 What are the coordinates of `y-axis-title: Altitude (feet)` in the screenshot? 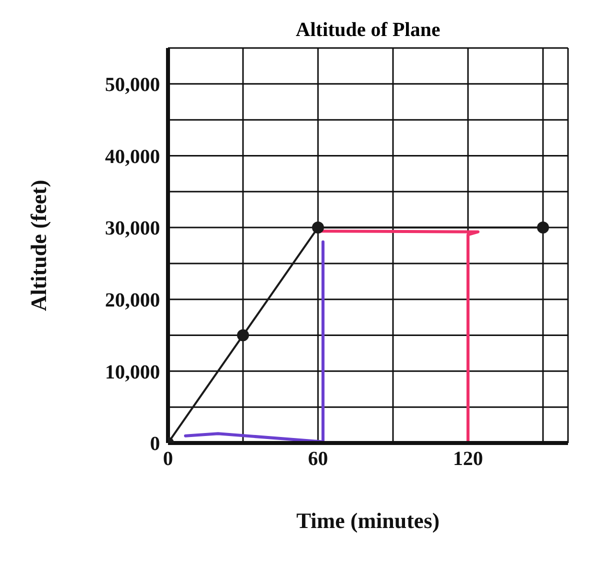 It's located at (38, 246).